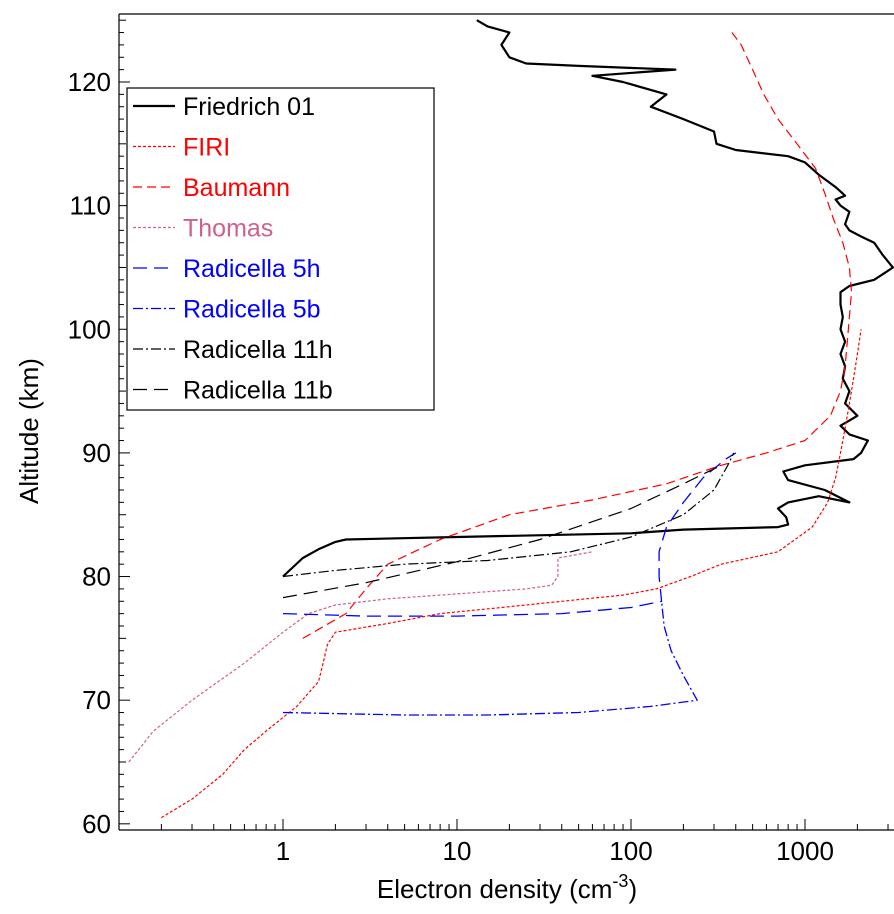  I want to click on y-tick-label: 120, so click(89, 82).